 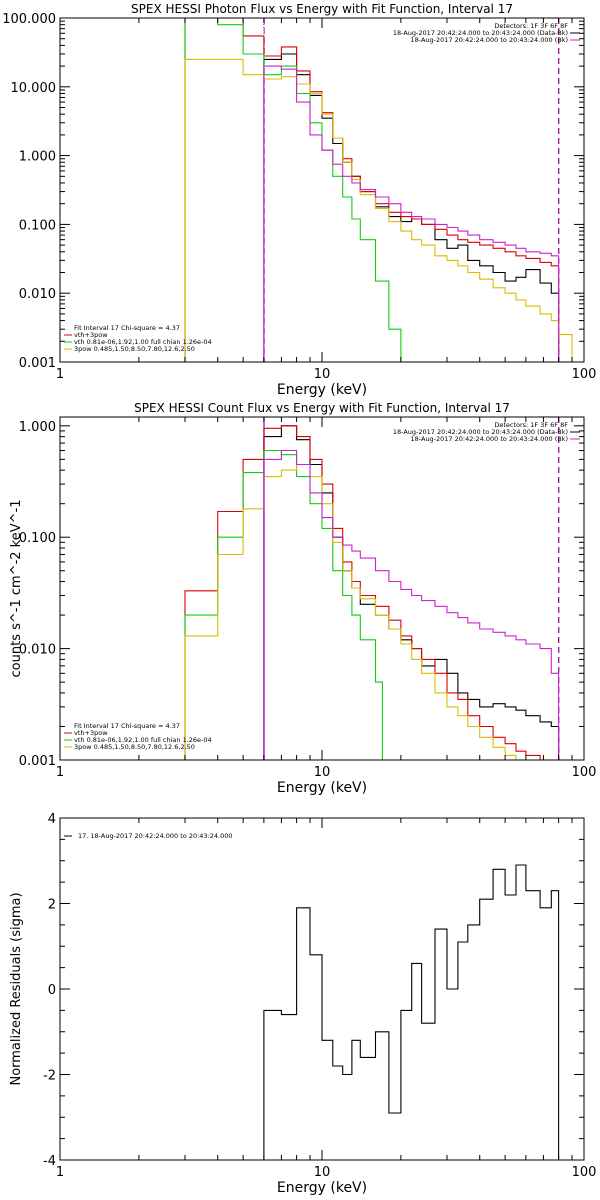 What do you see at coordinates (49, 1076) in the screenshot?
I see `y-tick-label: -2` at bounding box center [49, 1076].